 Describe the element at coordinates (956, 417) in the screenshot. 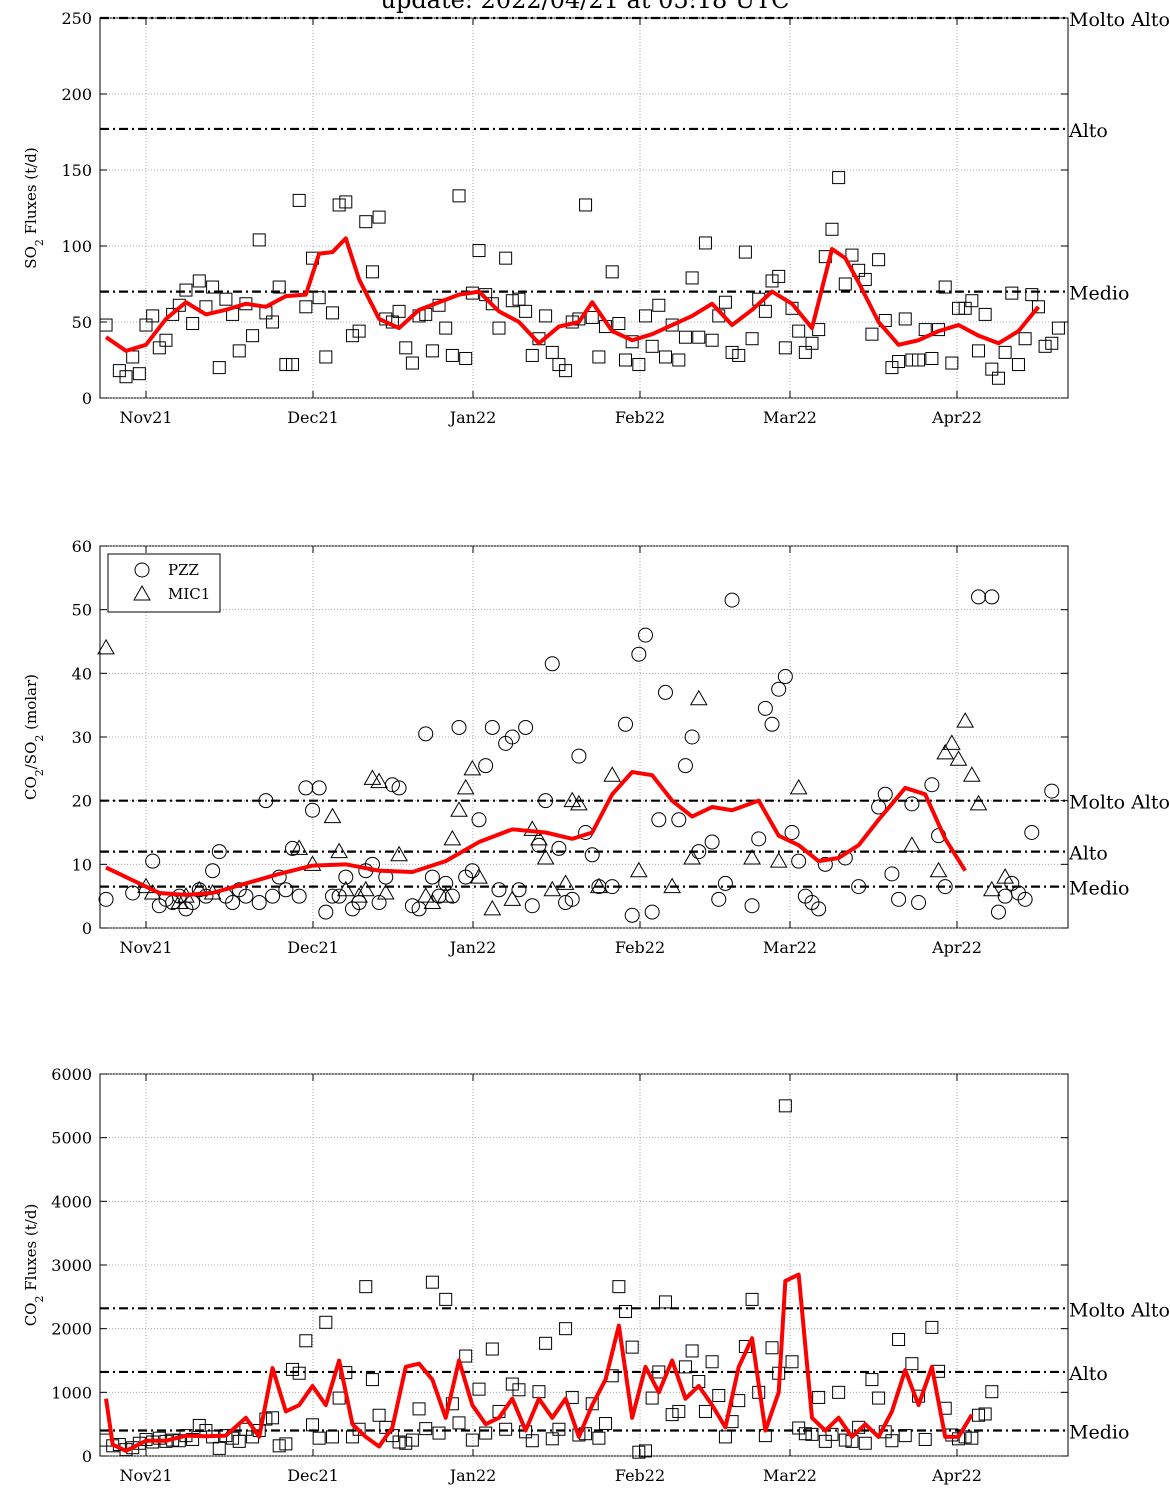

I see `x-tick-label: Apr22` at that location.